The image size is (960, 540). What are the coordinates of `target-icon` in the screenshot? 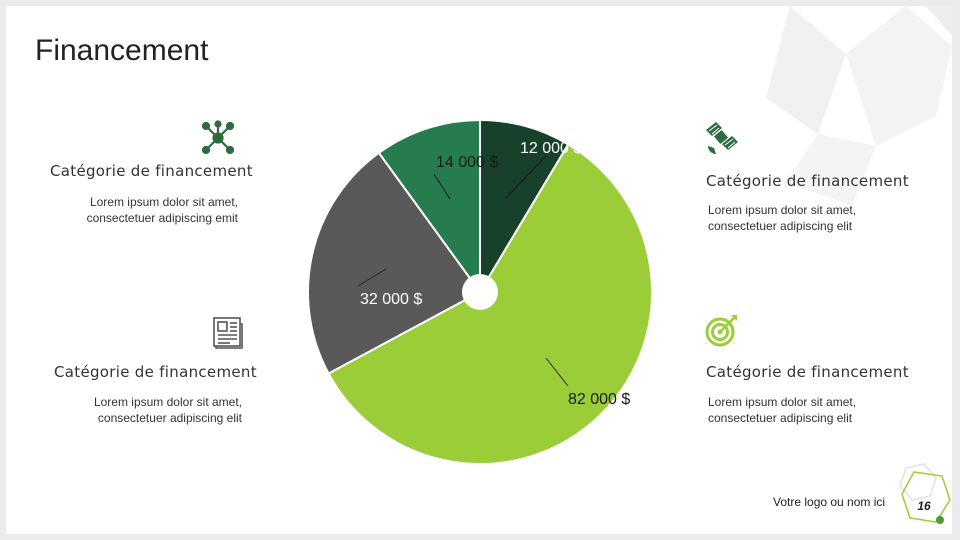 It's located at (721, 331).